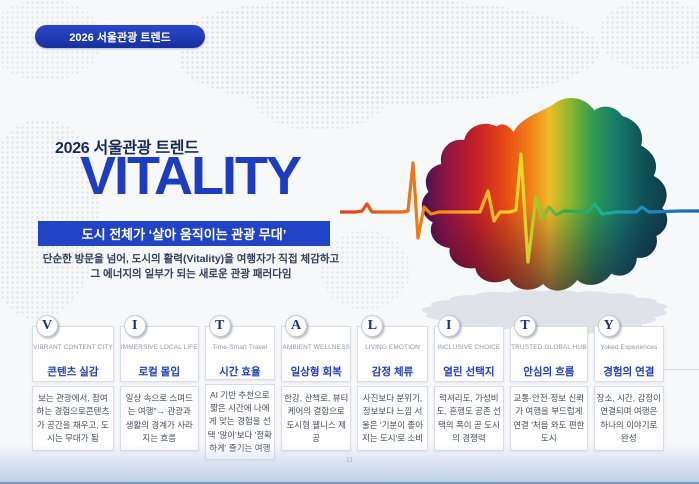  What do you see at coordinates (159, 372) in the screenshot?
I see `card-title-ko: 로컬 몰입` at bounding box center [159, 372].